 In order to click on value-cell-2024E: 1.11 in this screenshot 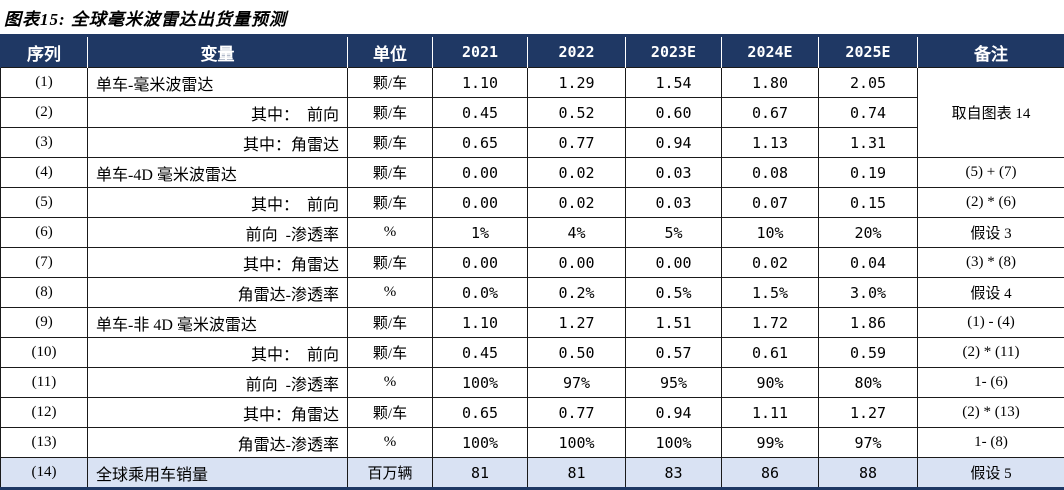, I will do `click(770, 412)`.